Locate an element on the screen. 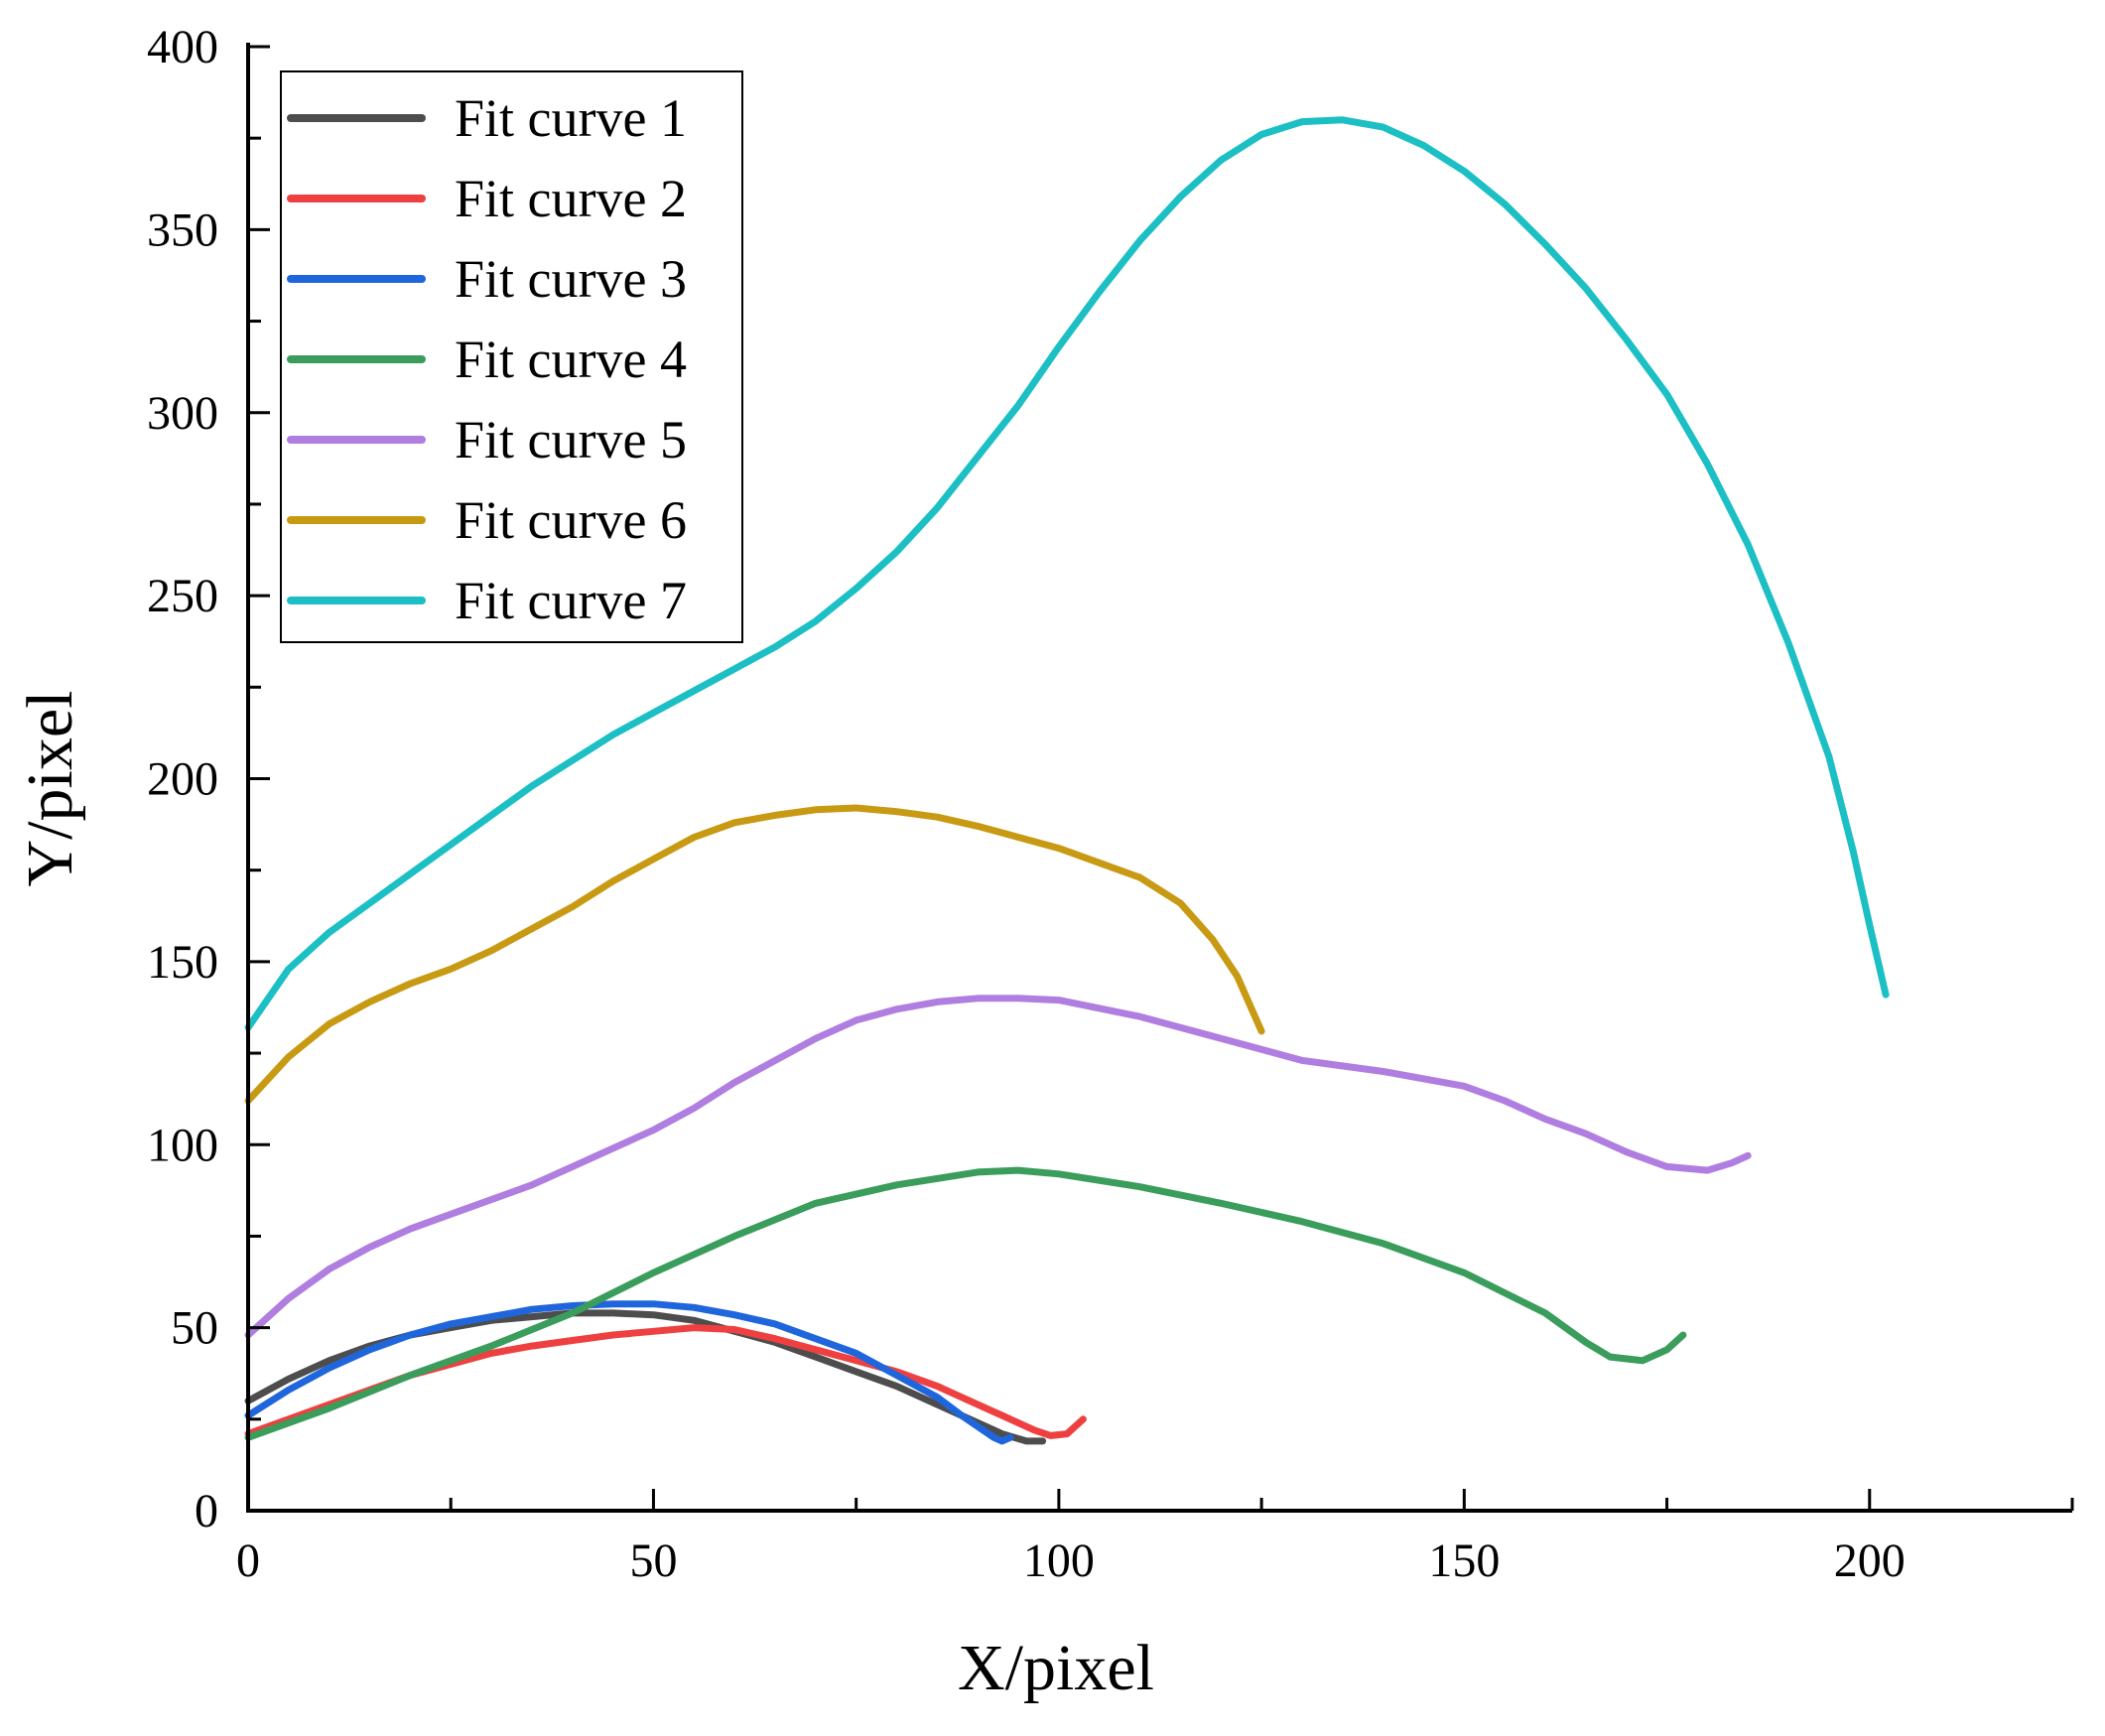 The image size is (2105, 1736). x-tick-label: 100 is located at coordinates (1059, 1561).